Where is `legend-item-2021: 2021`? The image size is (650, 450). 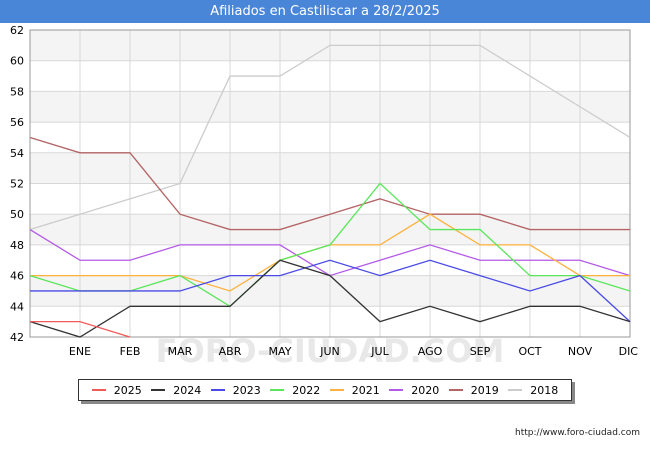
legend-item-2021: 2021 is located at coordinates (354, 390).